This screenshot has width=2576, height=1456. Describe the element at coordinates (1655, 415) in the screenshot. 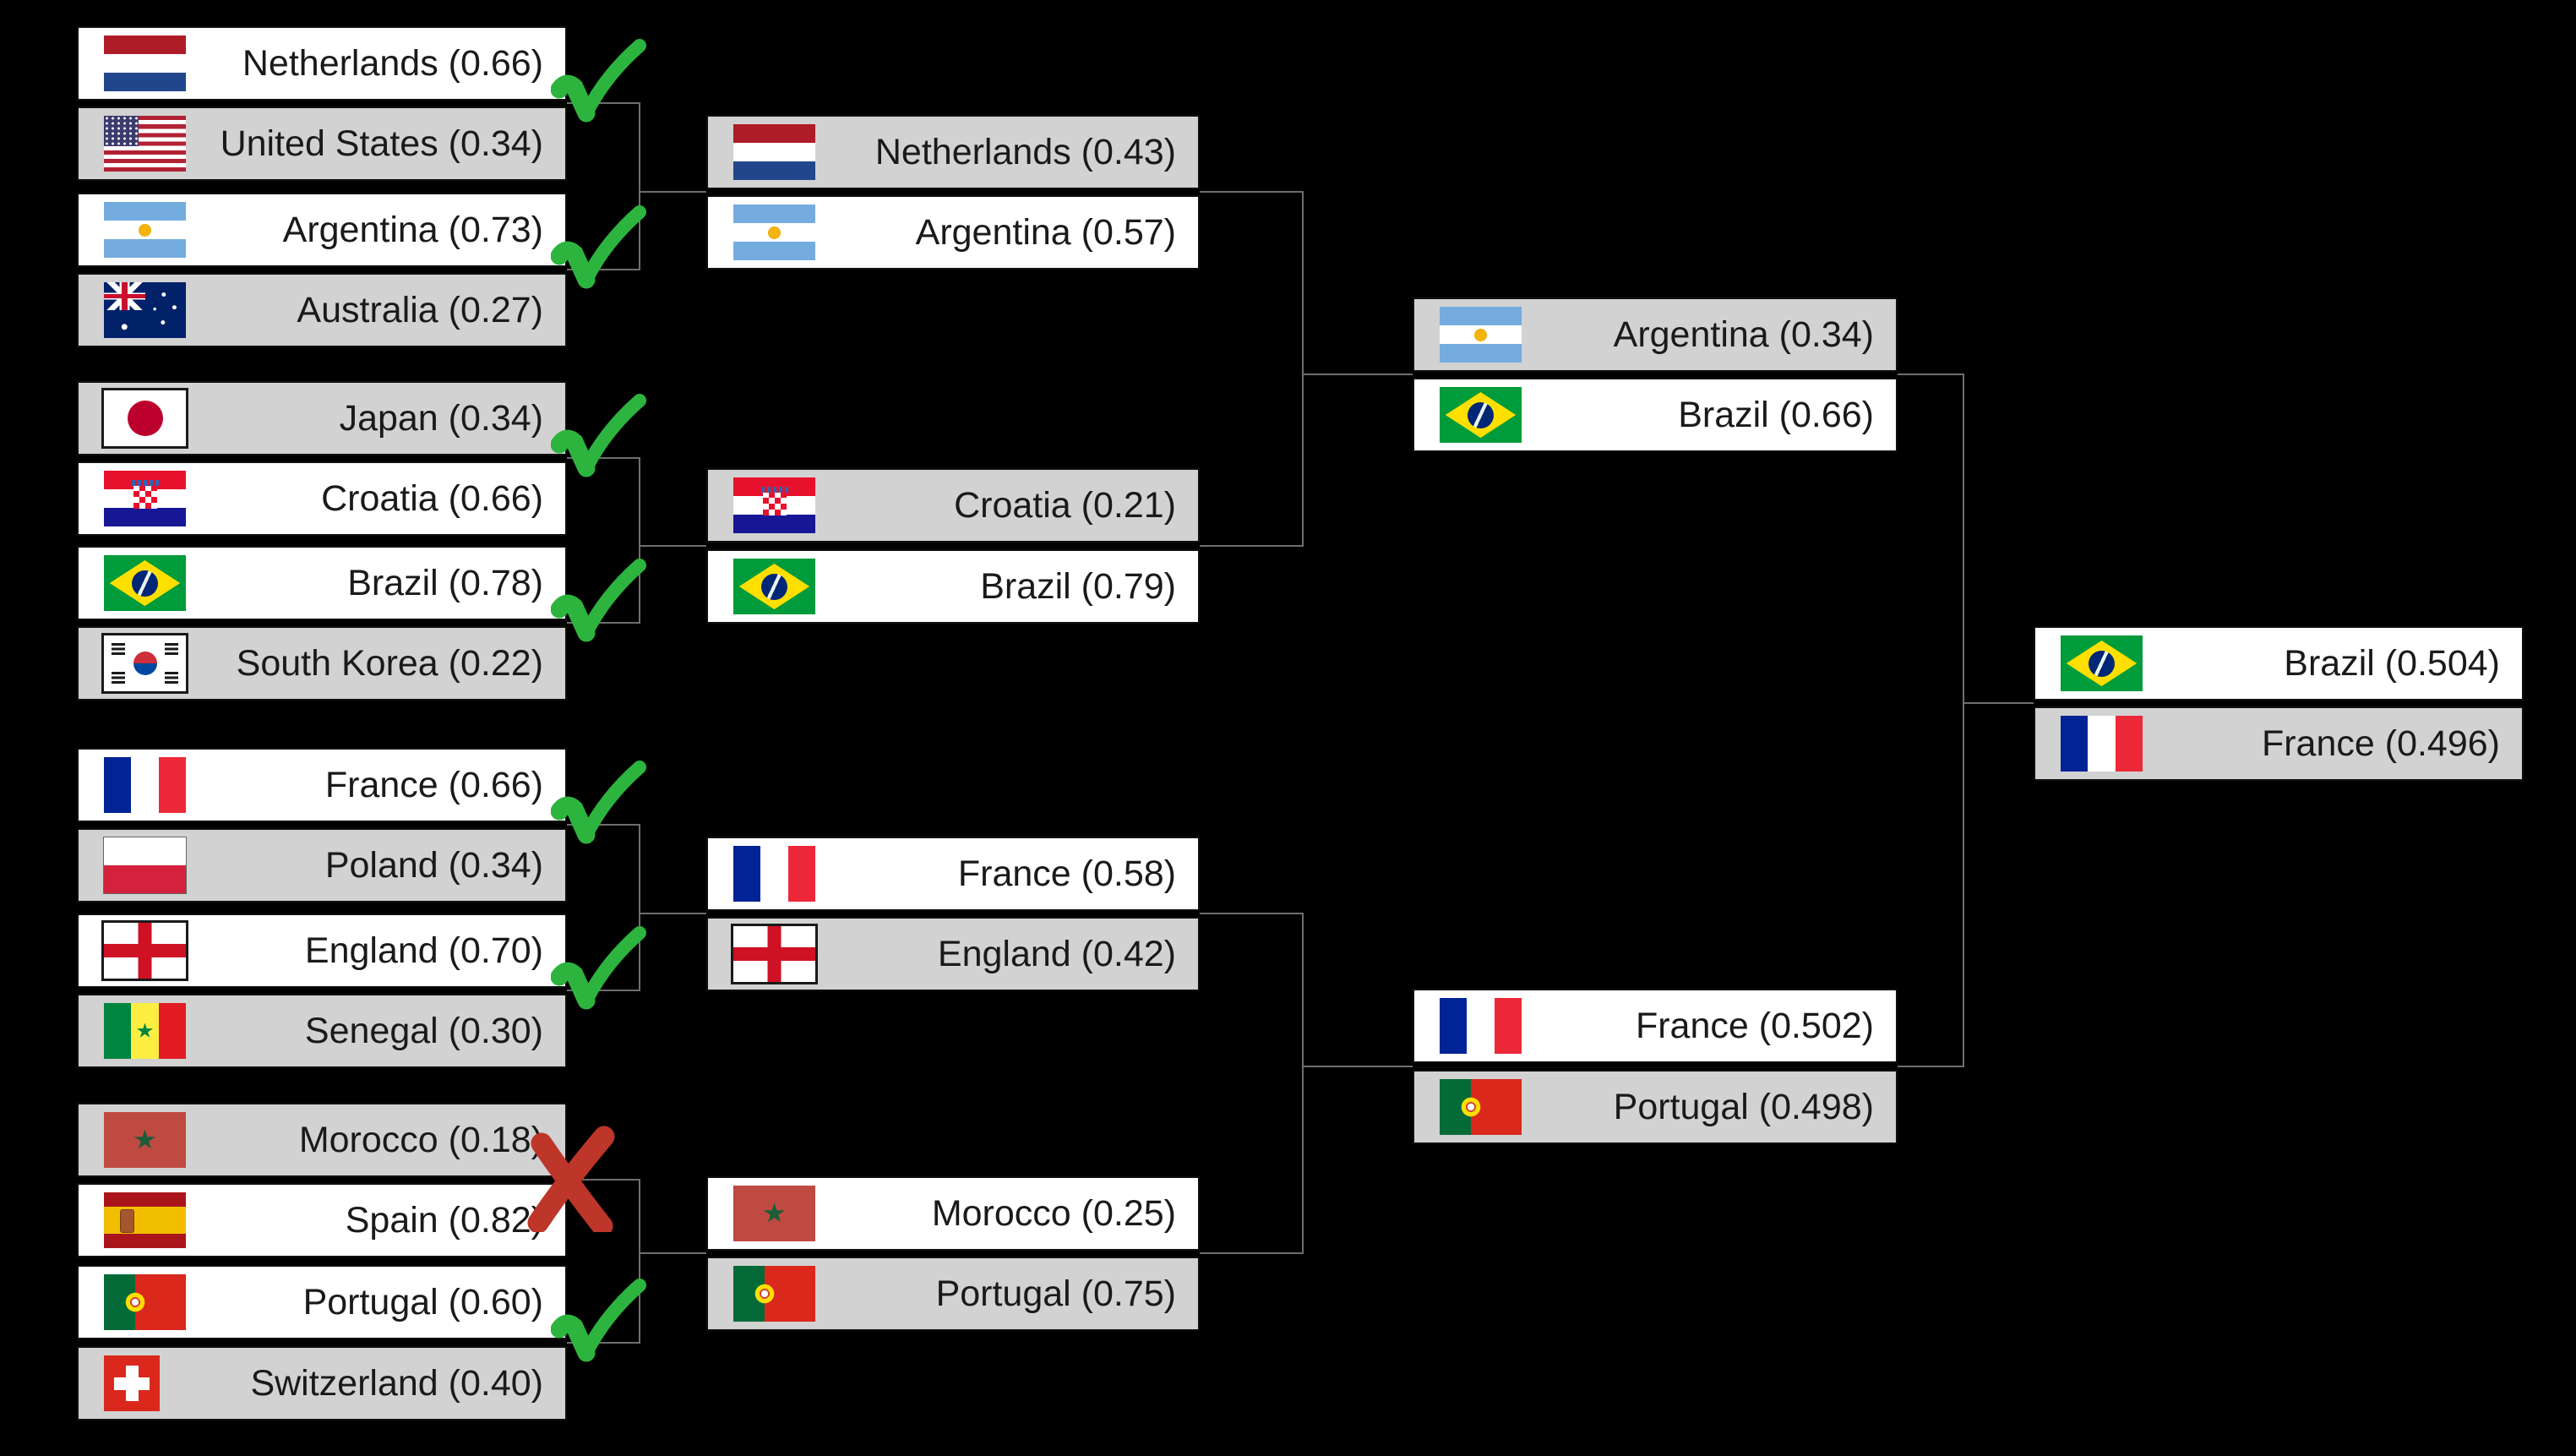

I see `sf-team-box-brazil: Brazil (0.66)` at that location.